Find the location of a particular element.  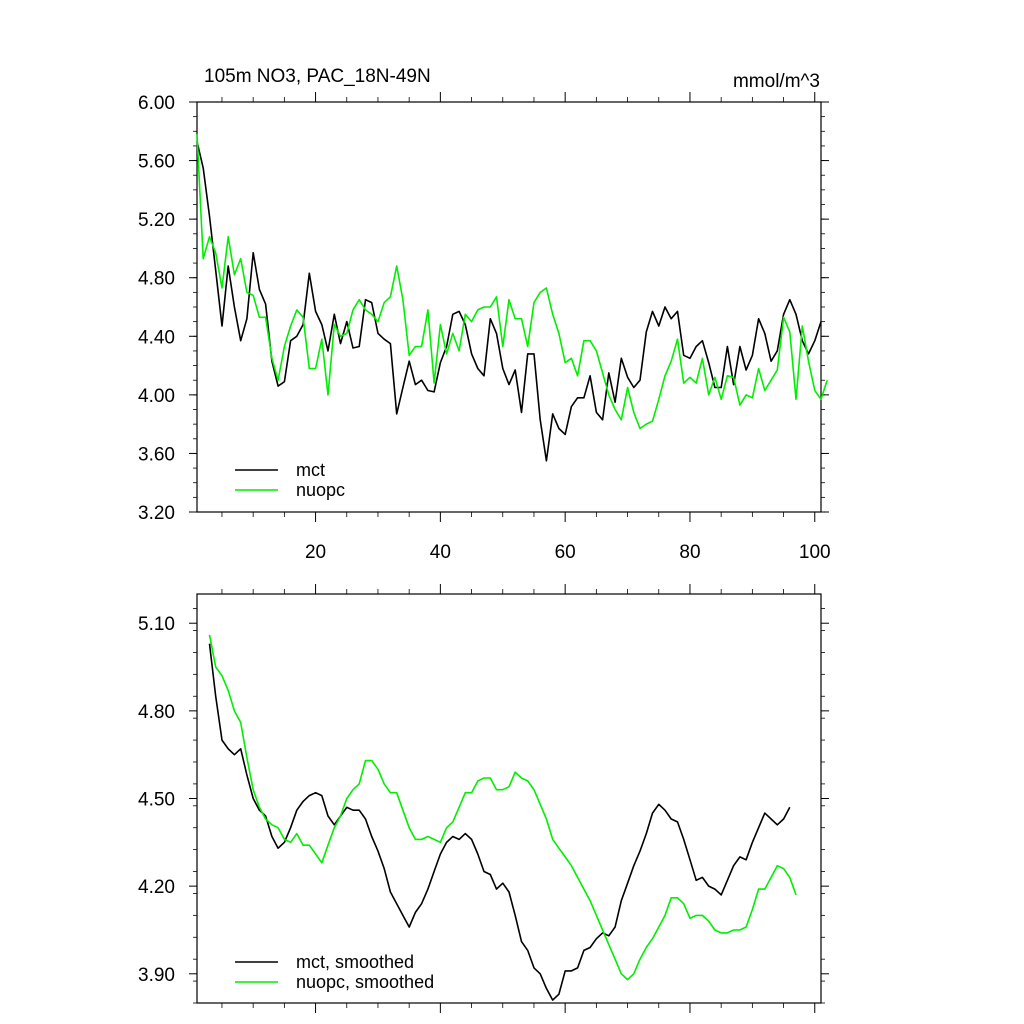

y-tick-label: 4.20 is located at coordinates (156, 887).